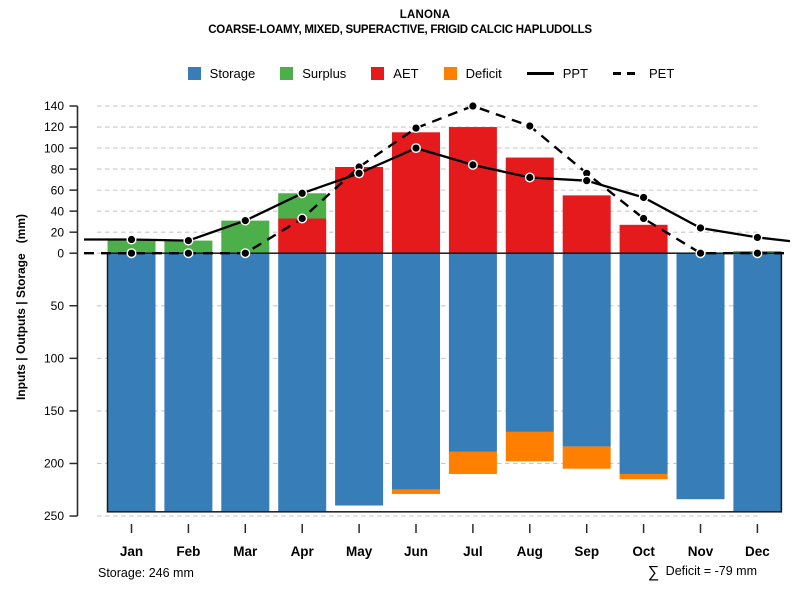 The image size is (800, 600). Describe the element at coordinates (709, 571) in the screenshot. I see `sum-deficit-text: Deficit = -79 mm` at that location.